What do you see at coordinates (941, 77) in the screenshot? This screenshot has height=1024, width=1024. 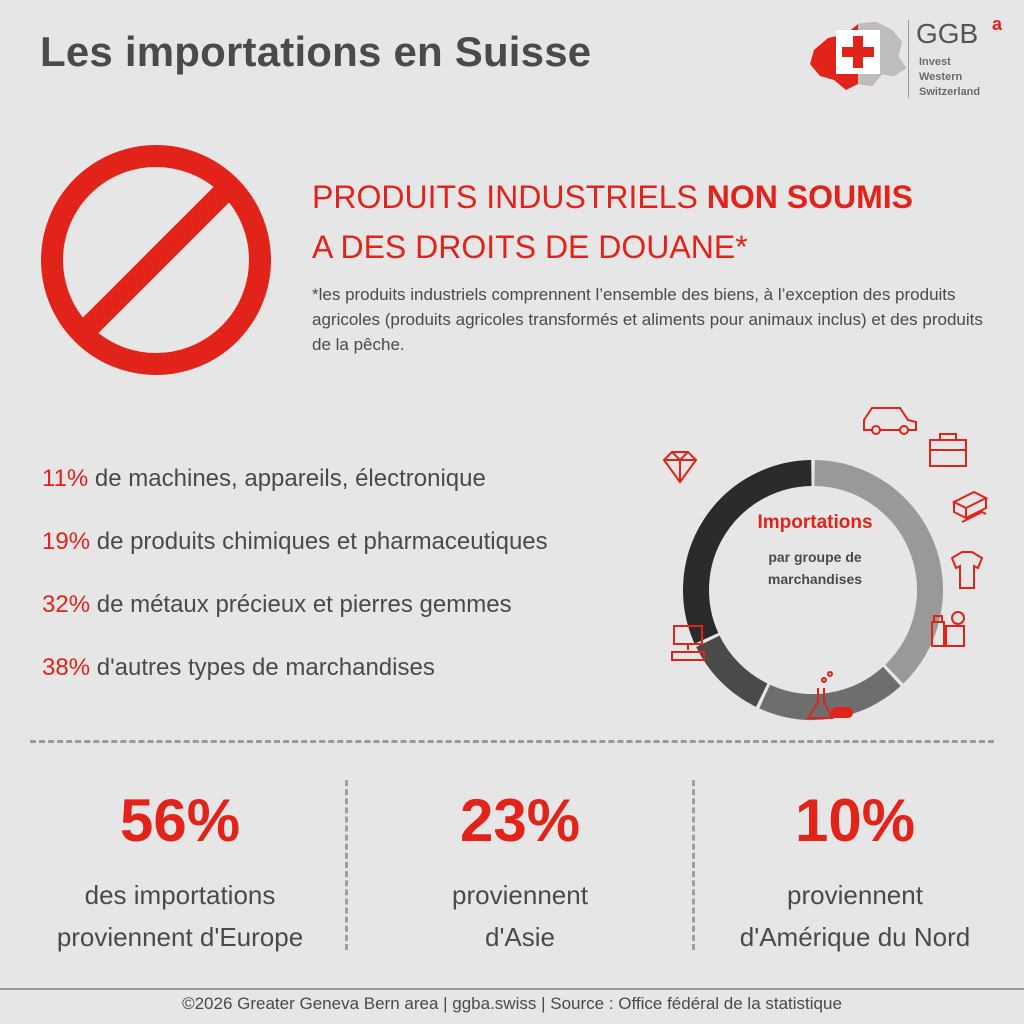 I see `logo-line-2: Western` at bounding box center [941, 77].